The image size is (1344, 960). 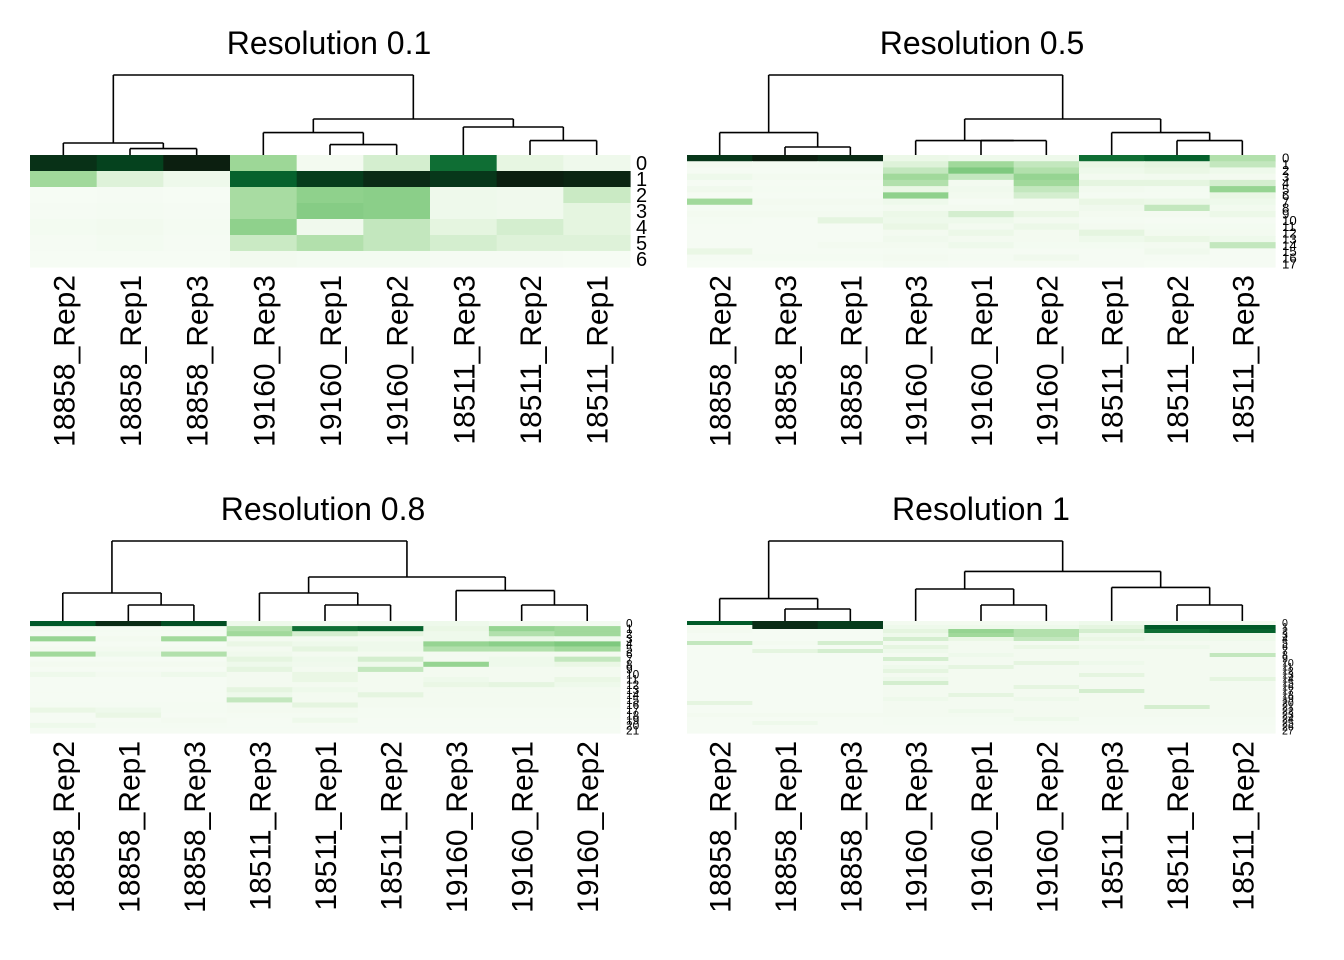 What do you see at coordinates (1288, 692) in the screenshot?
I see `row-label: 17` at bounding box center [1288, 692].